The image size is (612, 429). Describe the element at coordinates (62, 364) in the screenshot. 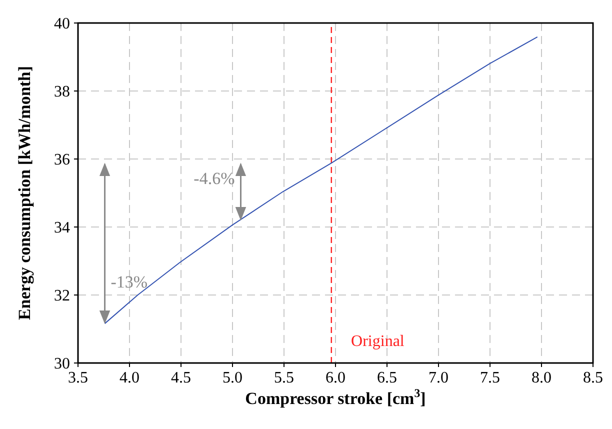

I see `y-tick-label: 30` at that location.